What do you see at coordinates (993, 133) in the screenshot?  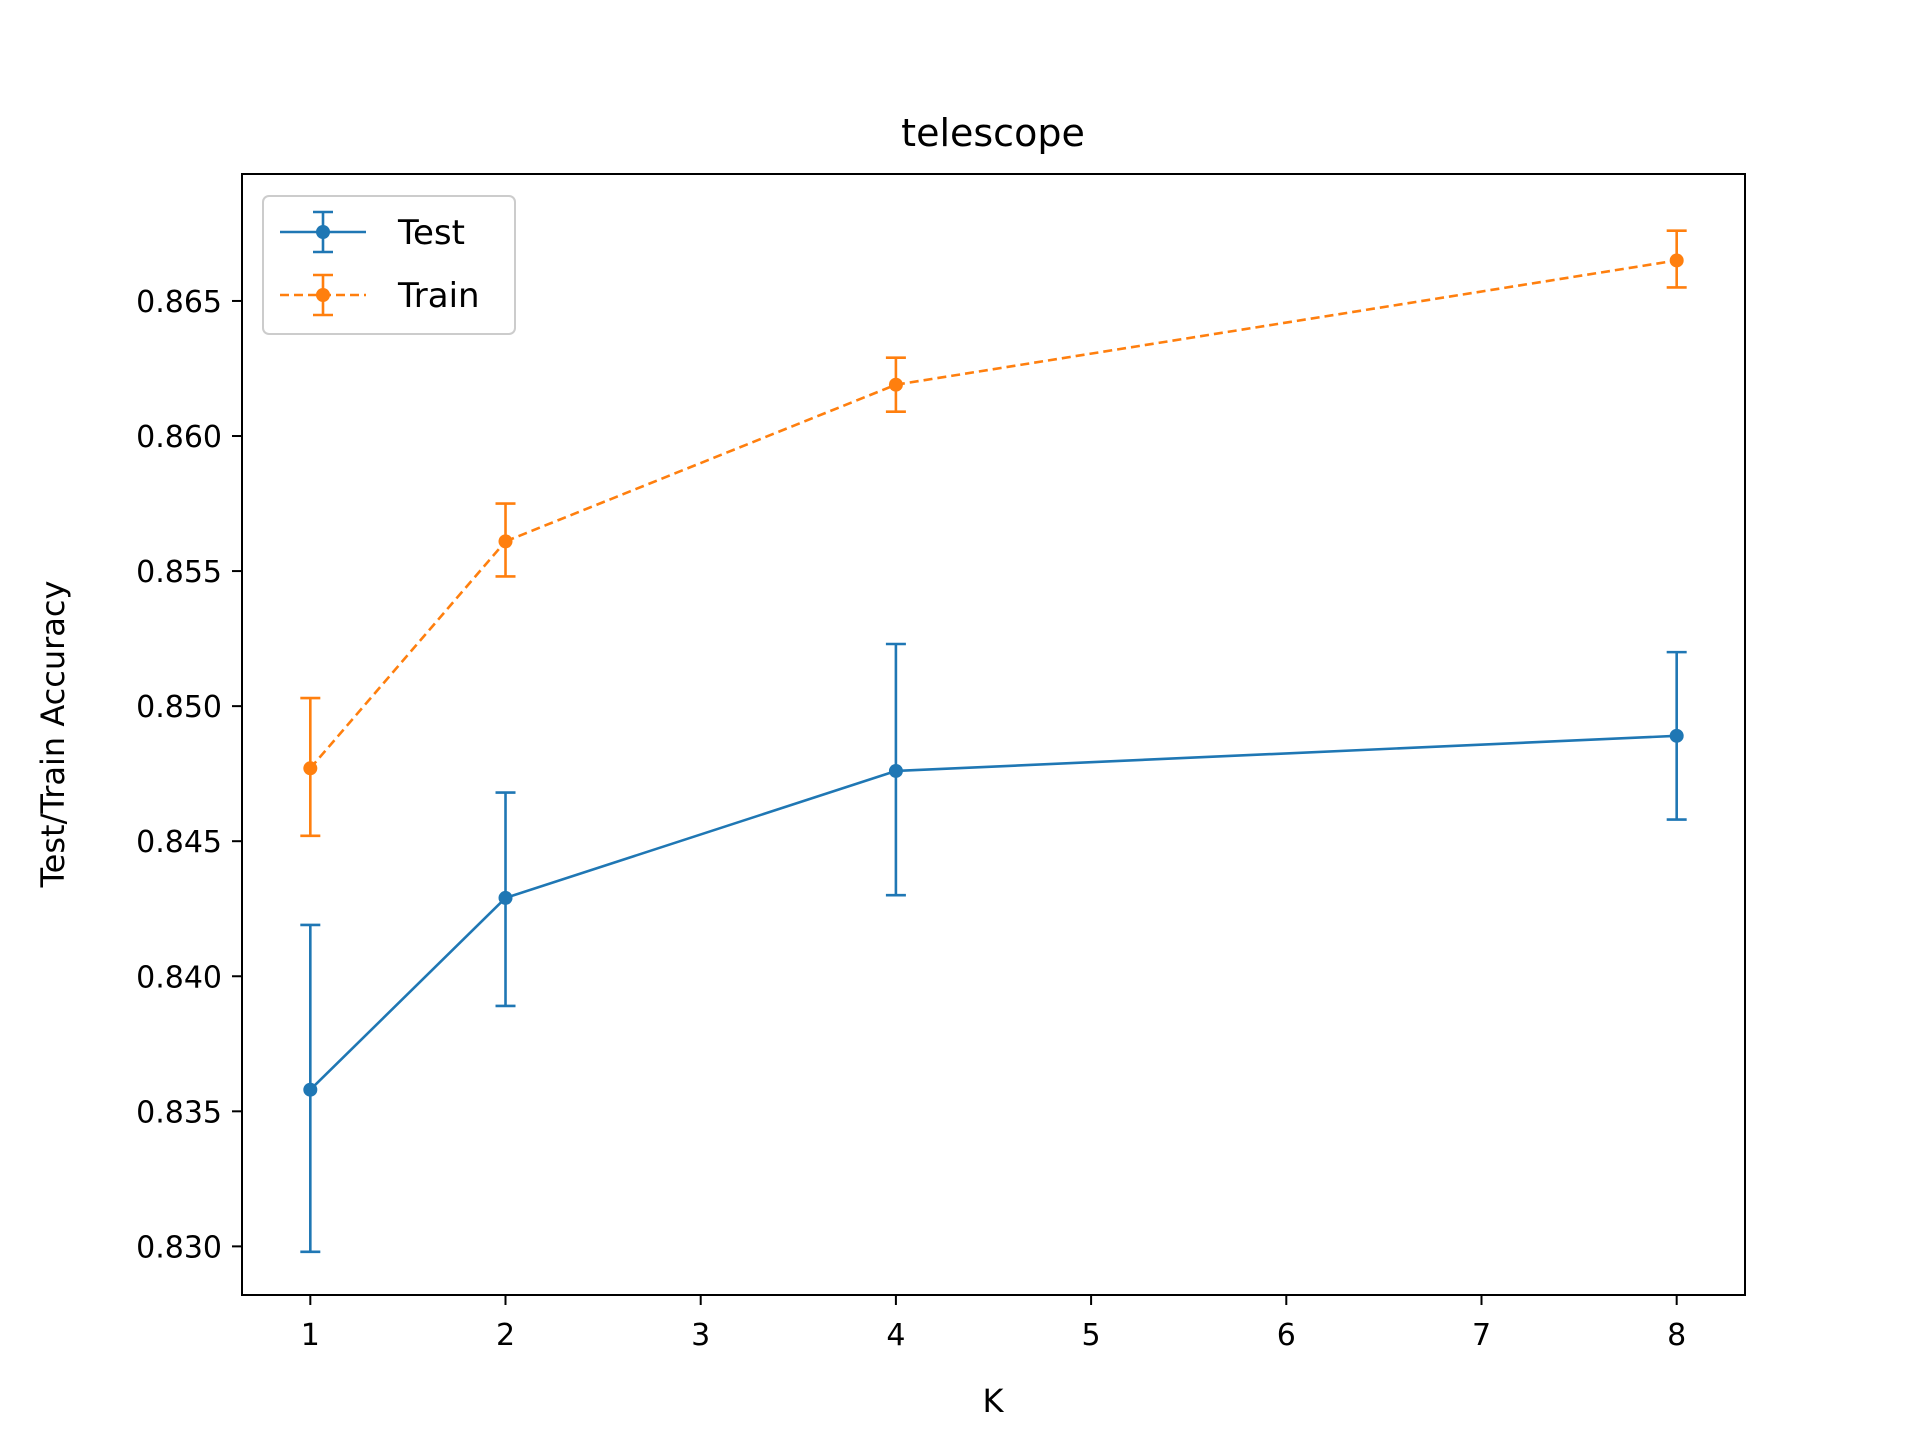 I see `chart-title: telescope` at bounding box center [993, 133].